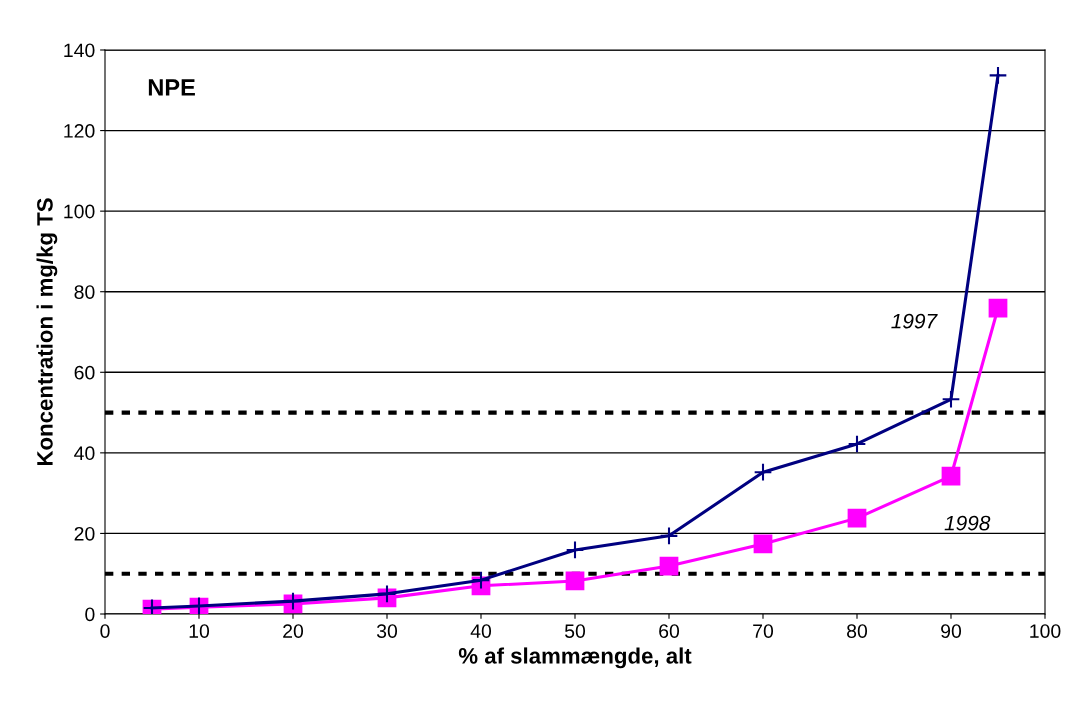 The width and height of the screenshot is (1090, 704). I want to click on x-tick-label: 60, so click(669, 631).